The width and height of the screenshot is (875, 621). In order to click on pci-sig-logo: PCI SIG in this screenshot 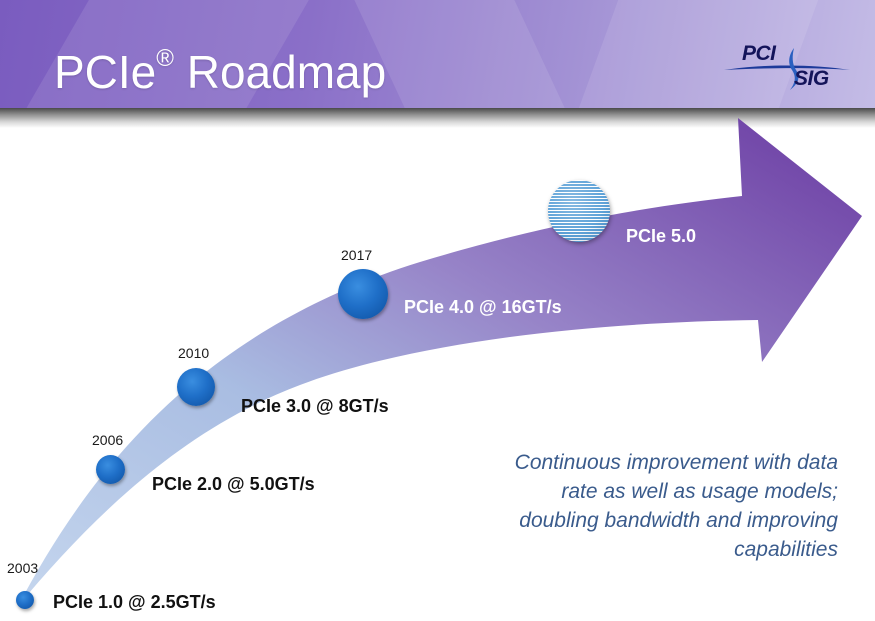, I will do `click(787, 68)`.